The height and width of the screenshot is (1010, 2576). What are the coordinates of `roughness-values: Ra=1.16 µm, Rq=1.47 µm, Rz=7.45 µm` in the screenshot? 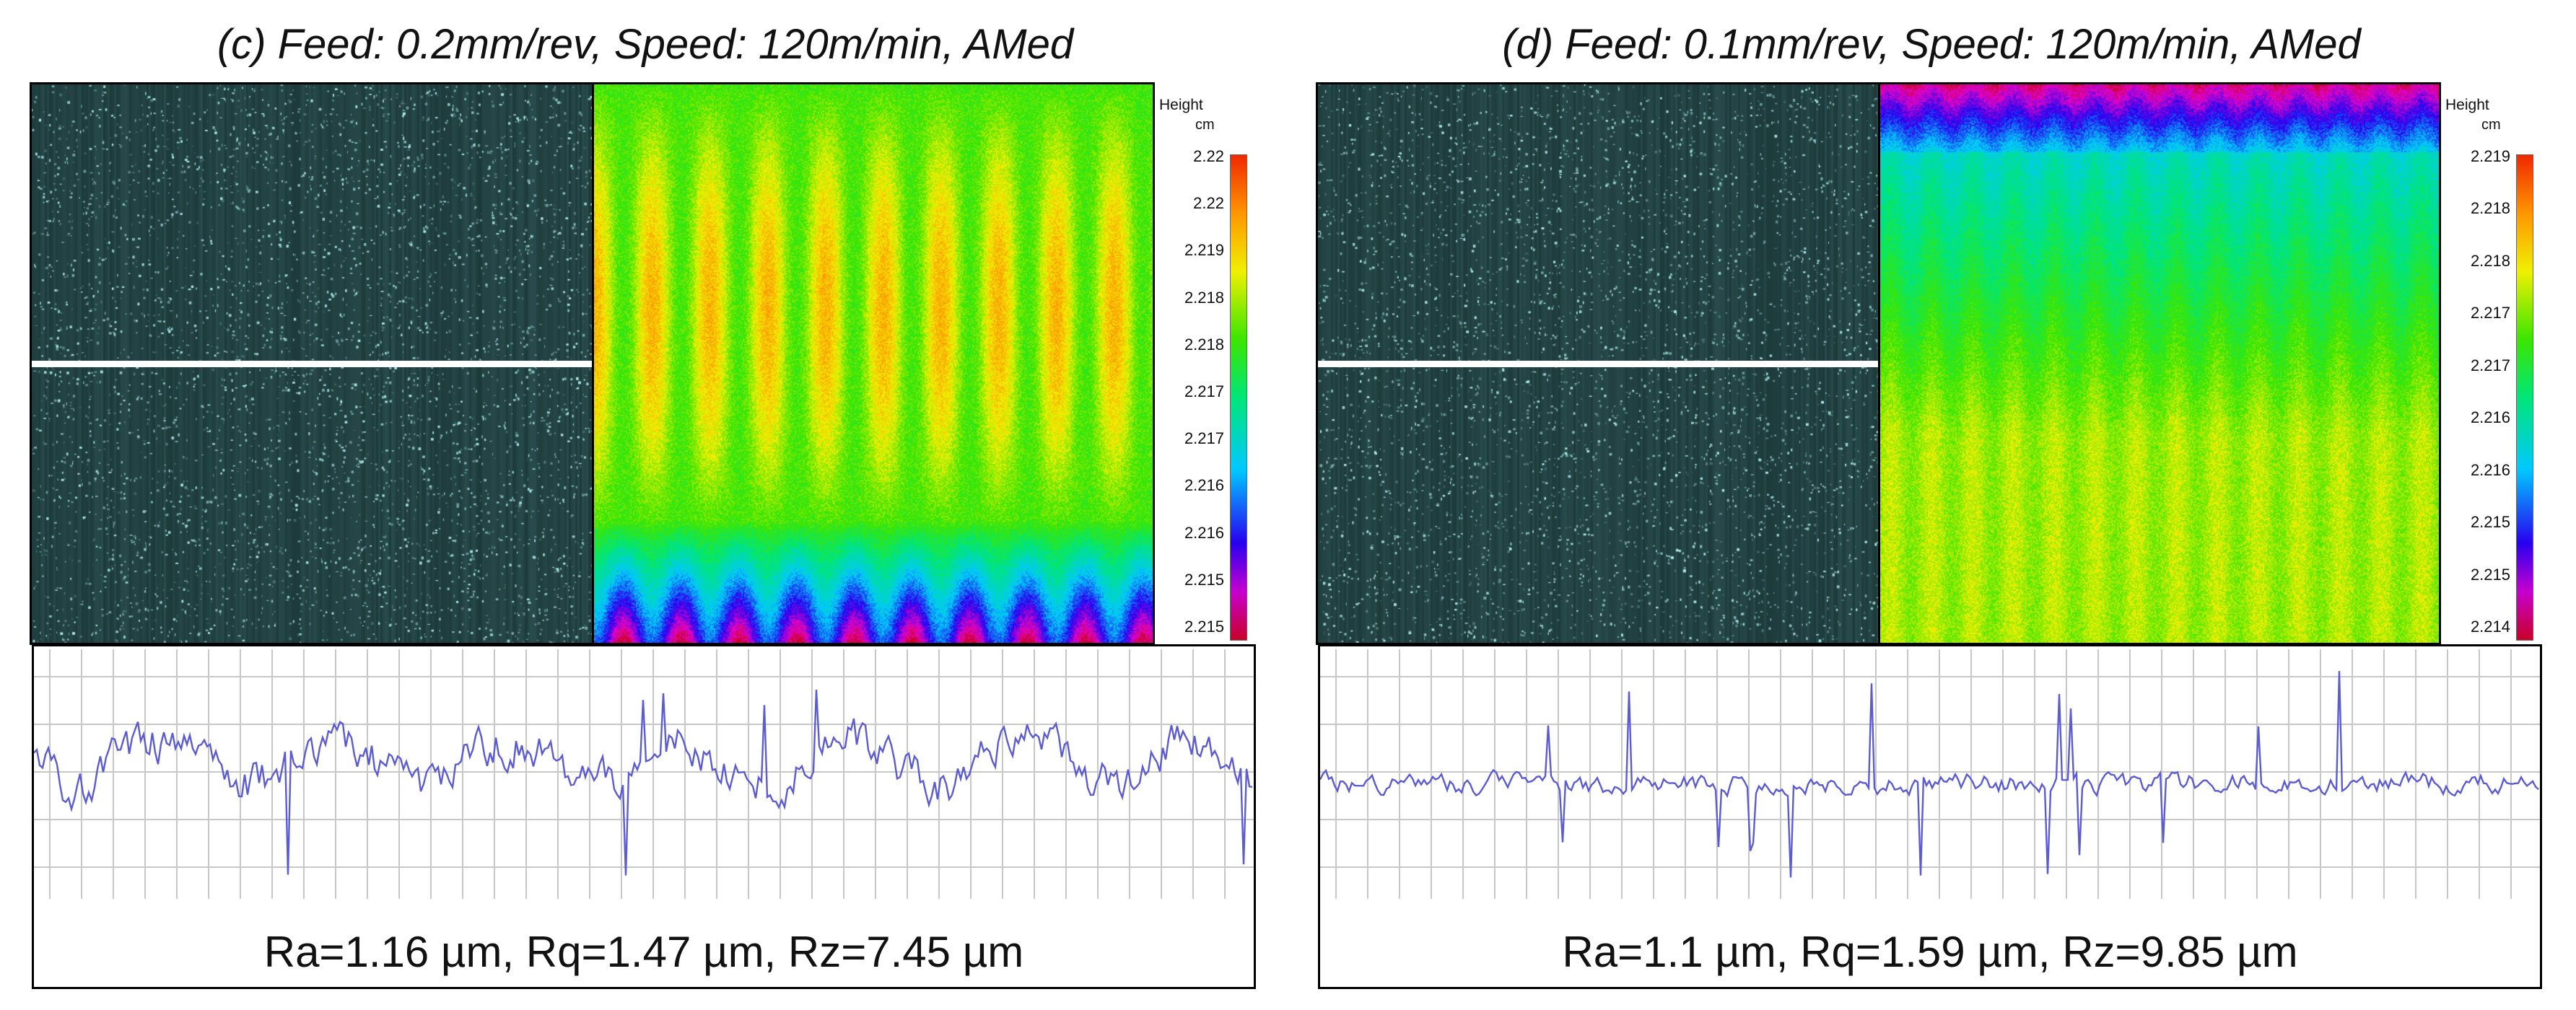 It's located at (643, 952).